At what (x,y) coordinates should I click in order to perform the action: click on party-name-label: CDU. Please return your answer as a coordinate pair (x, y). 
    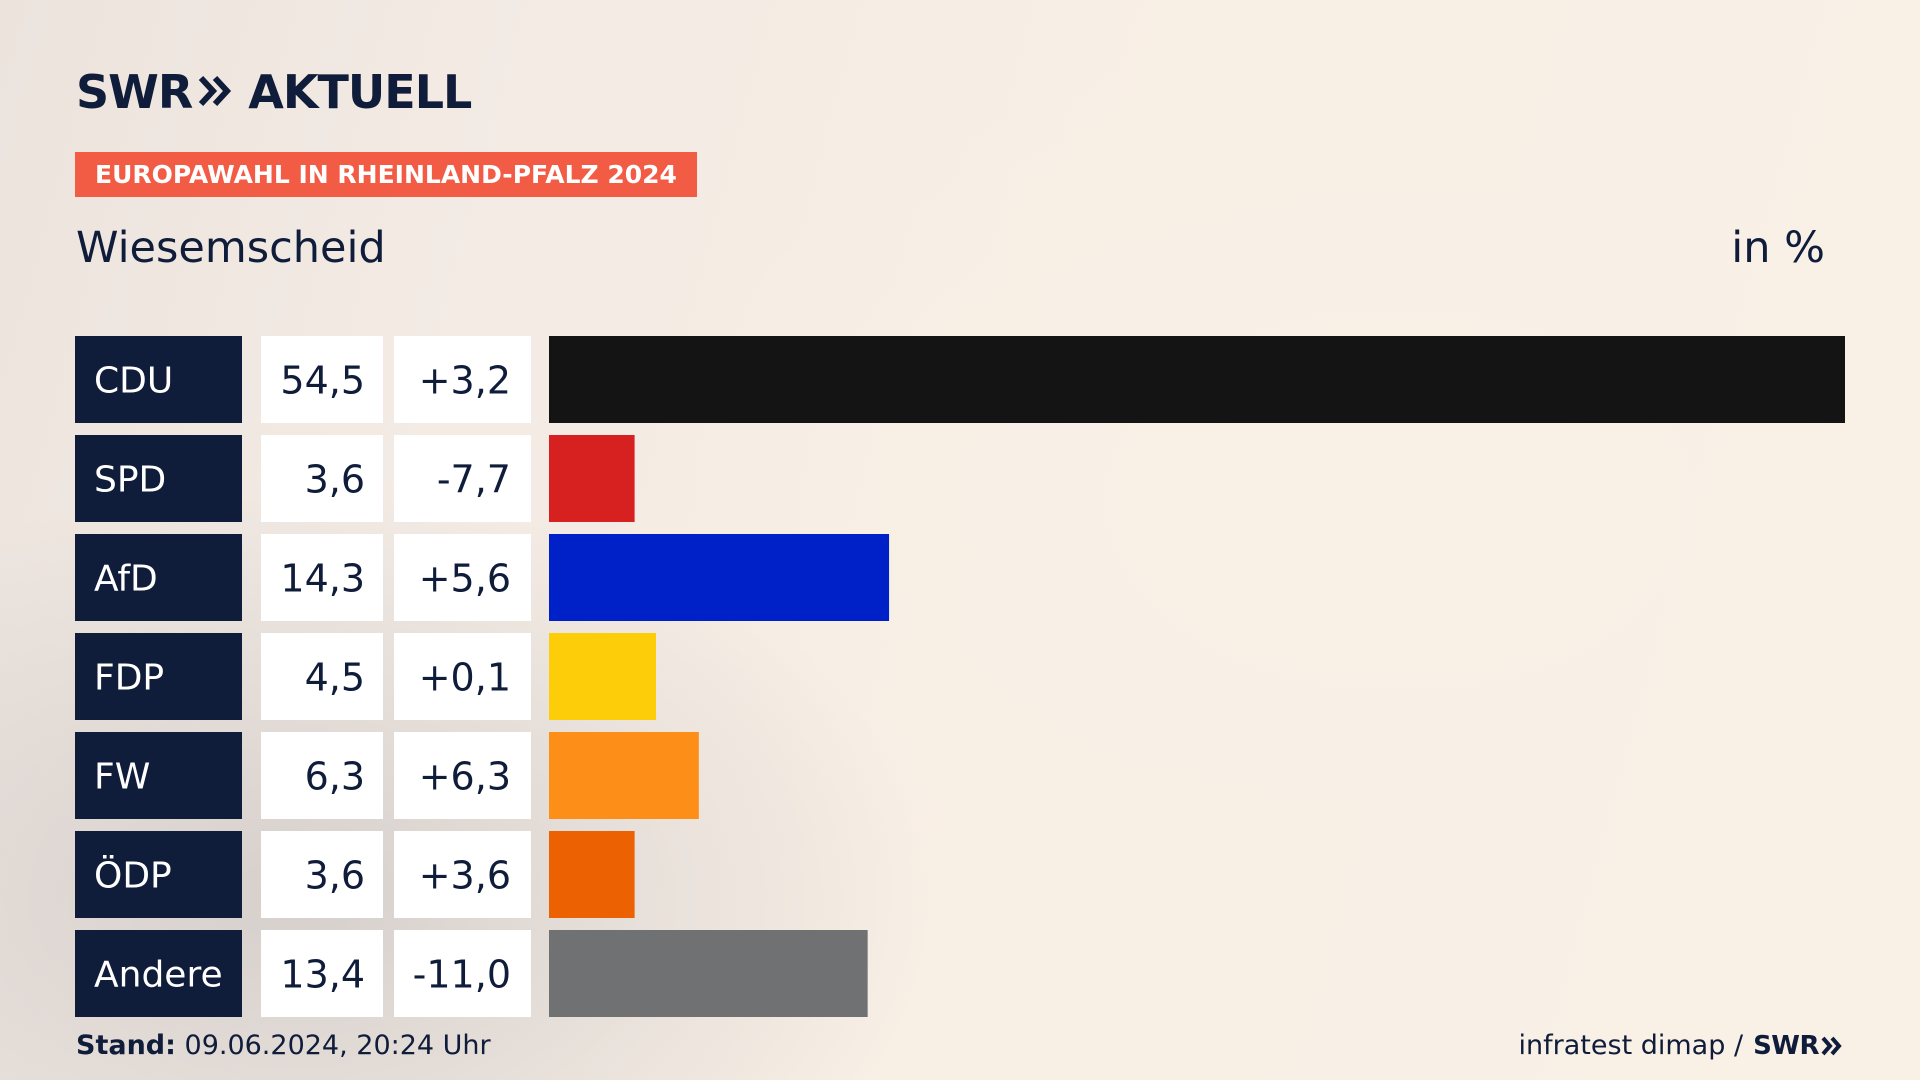
    Looking at the image, I should click on (133, 381).